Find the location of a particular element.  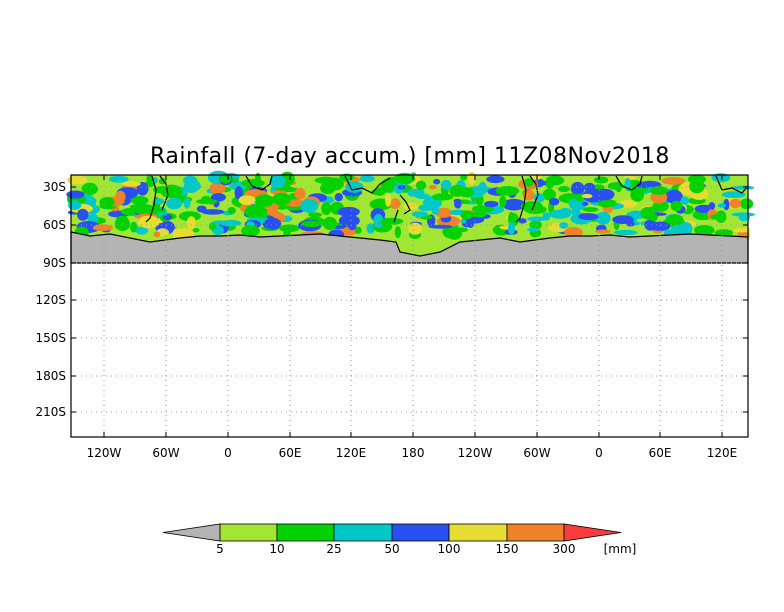

colorbar-tick-label: 50 is located at coordinates (391, 549).